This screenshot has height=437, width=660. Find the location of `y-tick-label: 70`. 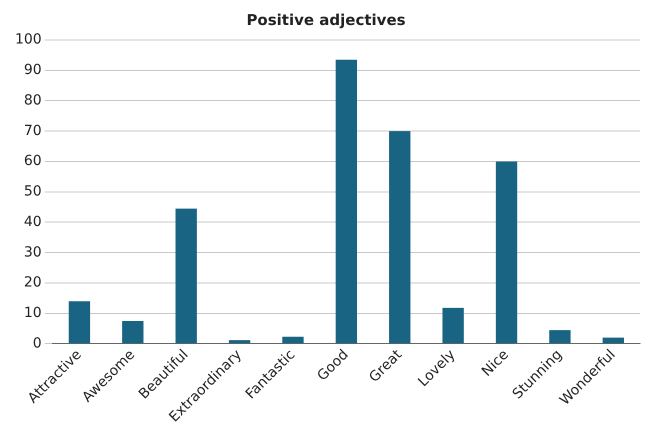

y-tick-label: 70 is located at coordinates (33, 130).